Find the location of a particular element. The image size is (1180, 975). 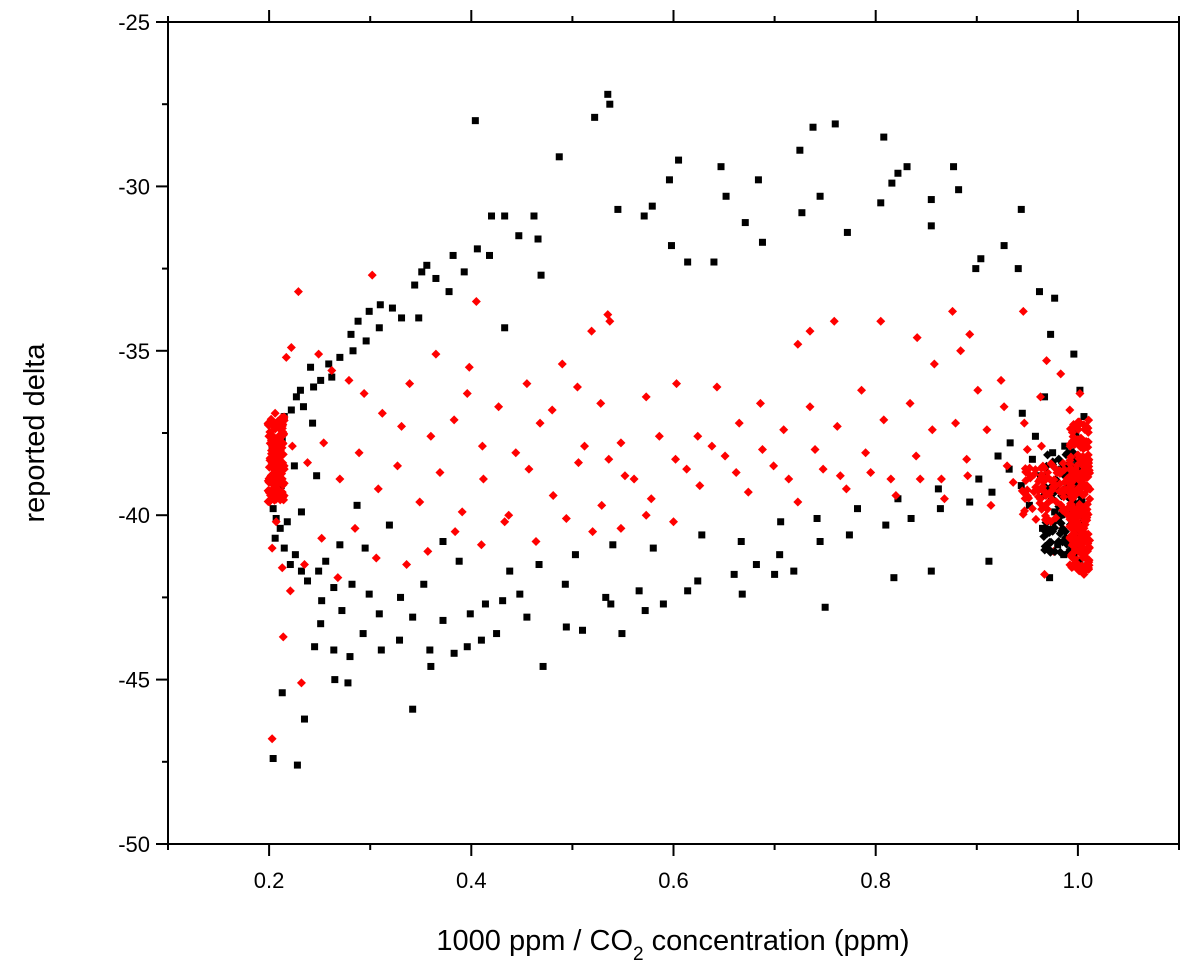

y-tick-label: -50 is located at coordinates (134, 844).